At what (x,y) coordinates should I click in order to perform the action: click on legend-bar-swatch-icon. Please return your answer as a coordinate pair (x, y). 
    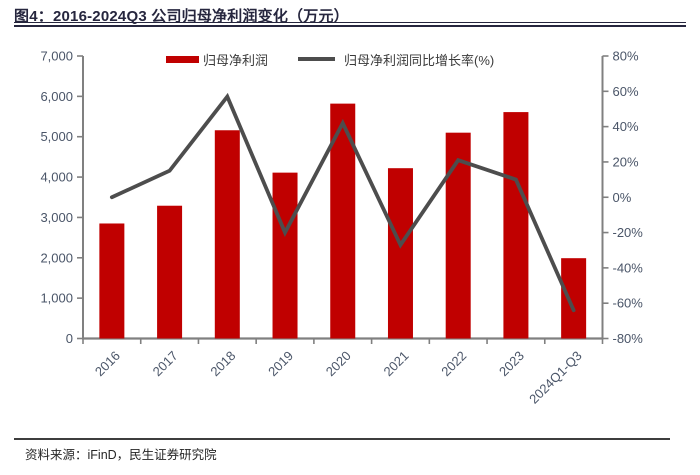
    Looking at the image, I should click on (182, 59).